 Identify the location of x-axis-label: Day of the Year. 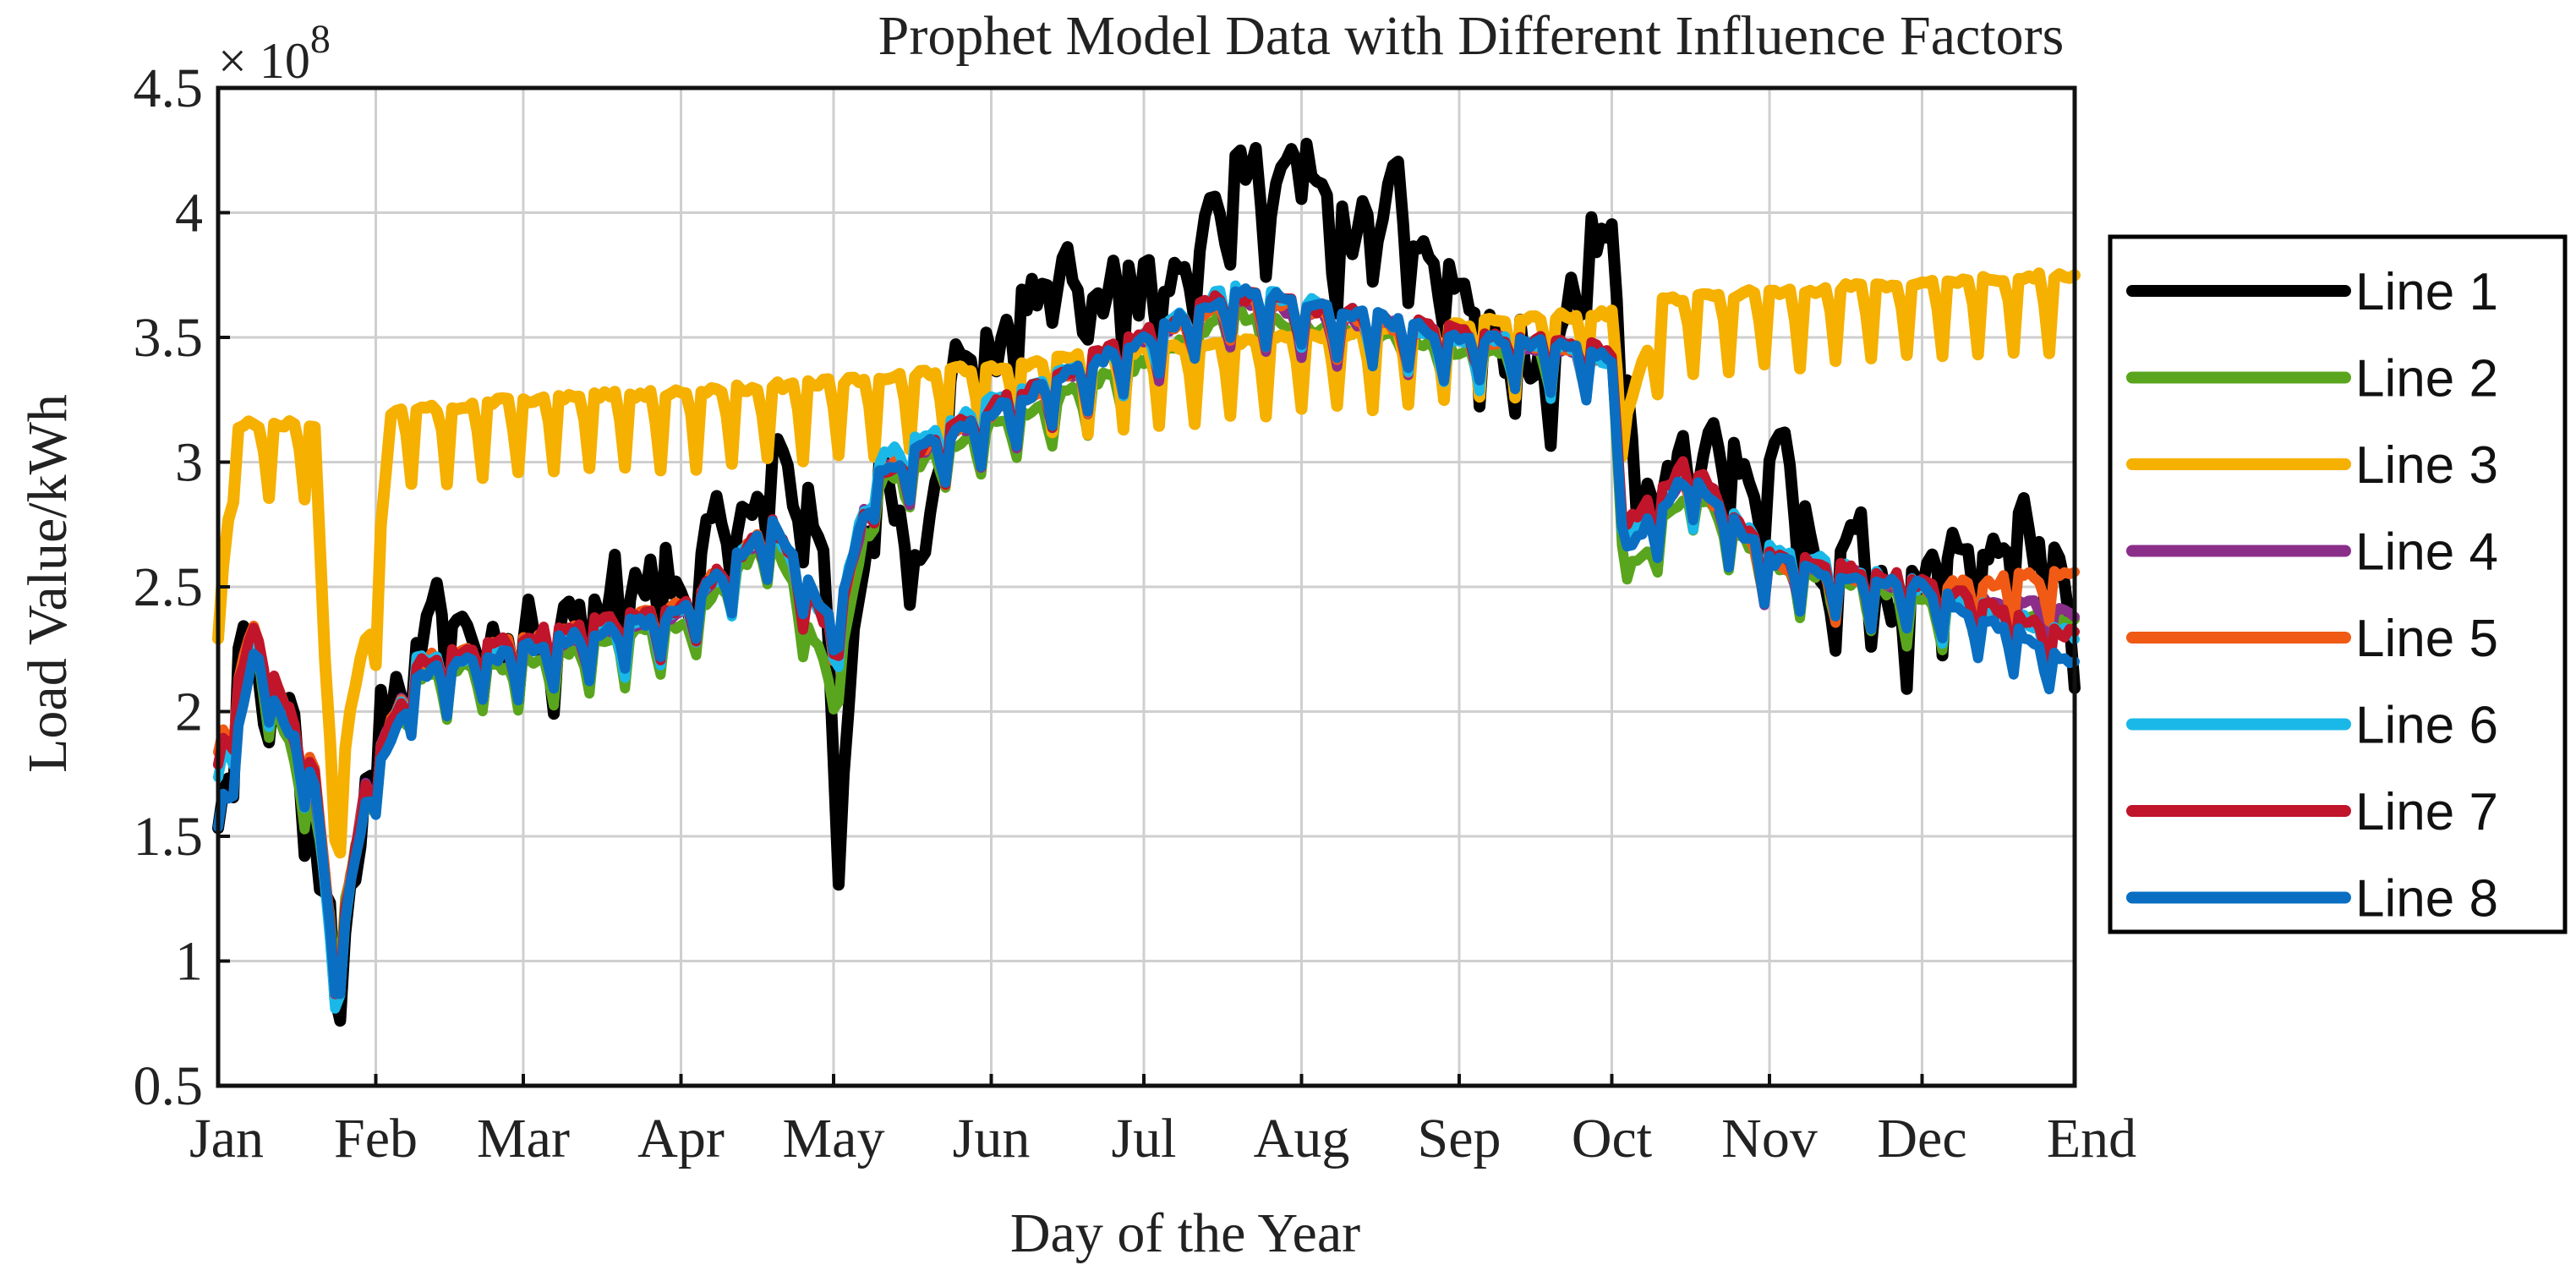
(1185, 1233).